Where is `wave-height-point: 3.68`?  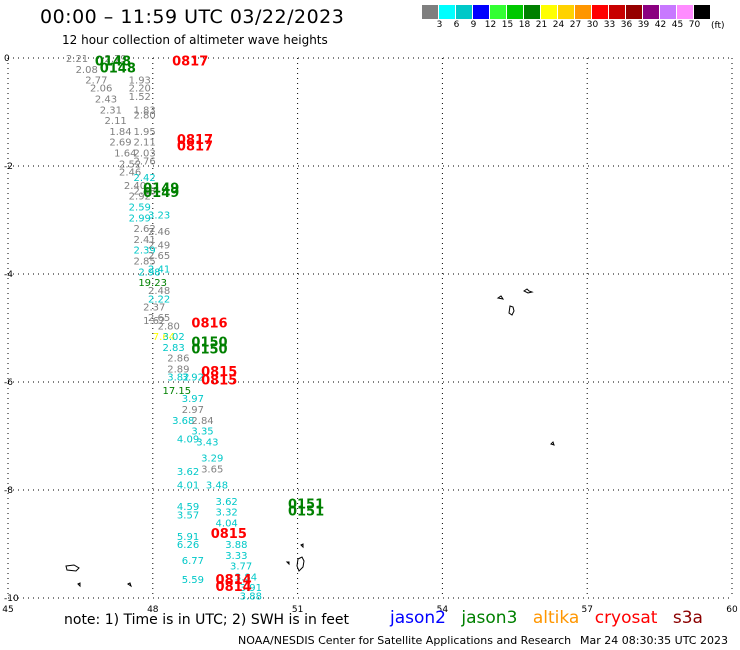 wave-height-point: 3.68 is located at coordinates (183, 421).